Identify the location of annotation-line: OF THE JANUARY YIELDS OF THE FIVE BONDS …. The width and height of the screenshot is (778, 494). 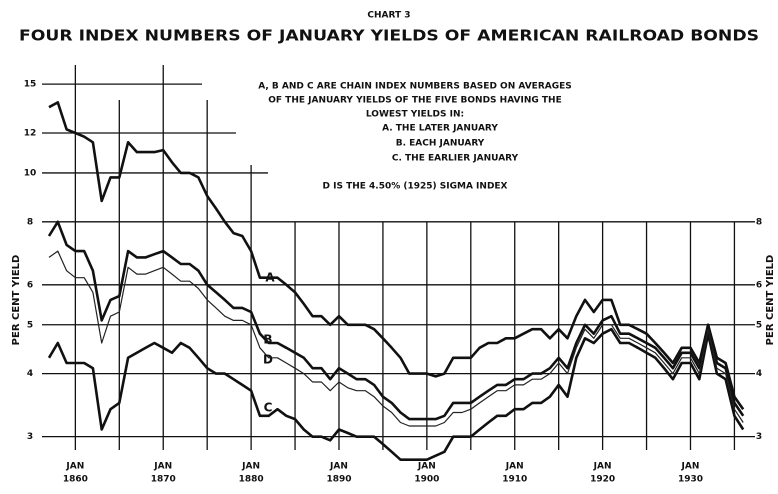
(414, 101).